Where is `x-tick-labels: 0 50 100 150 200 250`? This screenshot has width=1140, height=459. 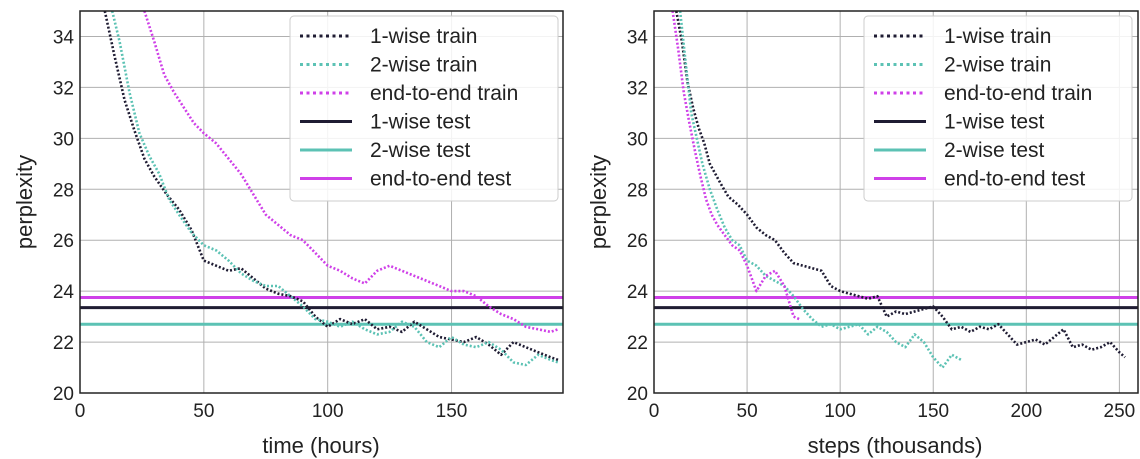
x-tick-labels: 0 50 100 150 200 250 is located at coordinates (892, 411).